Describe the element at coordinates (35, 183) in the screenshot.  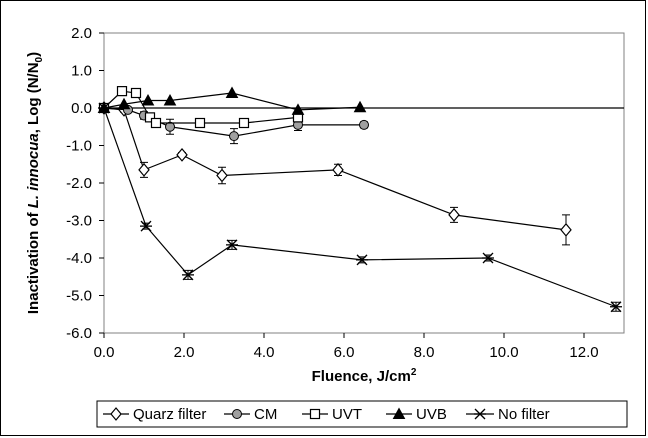
I see `y-axis-title: Inactivation of L. innocua, Log (N/N0)` at that location.